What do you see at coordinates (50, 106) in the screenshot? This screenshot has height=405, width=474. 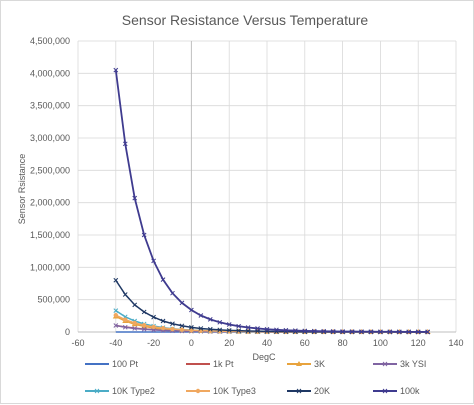 I see `y-tick-label: 3,500,000` at bounding box center [50, 106].